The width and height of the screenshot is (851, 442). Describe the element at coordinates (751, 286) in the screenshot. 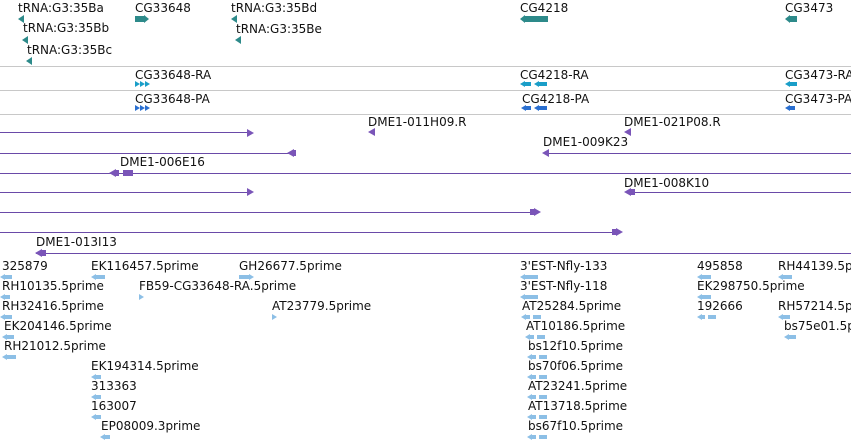

I see `est-label: EK298750.5prime` at that location.